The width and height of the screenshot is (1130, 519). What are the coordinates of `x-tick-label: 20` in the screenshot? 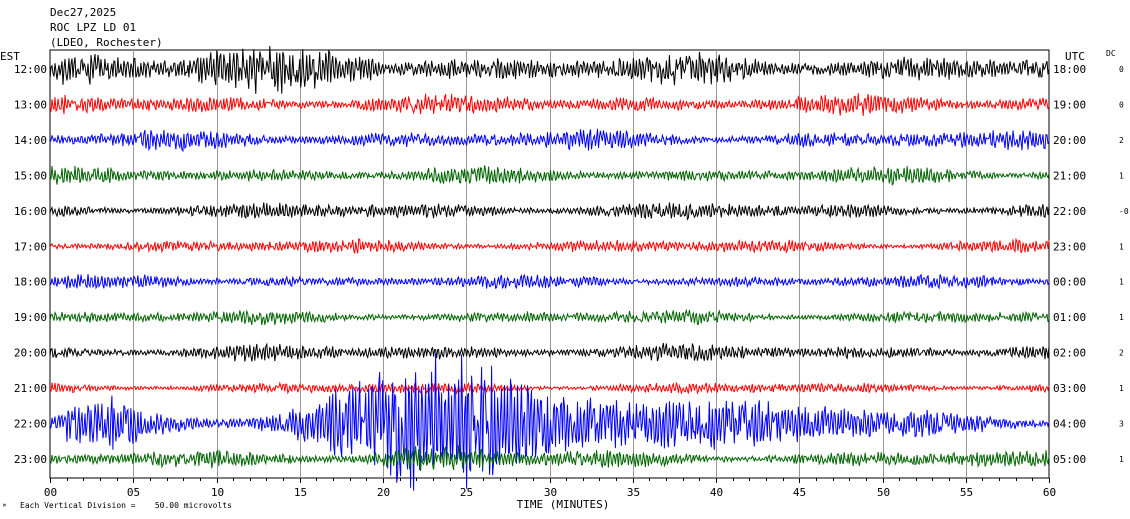 It's located at (383, 492).